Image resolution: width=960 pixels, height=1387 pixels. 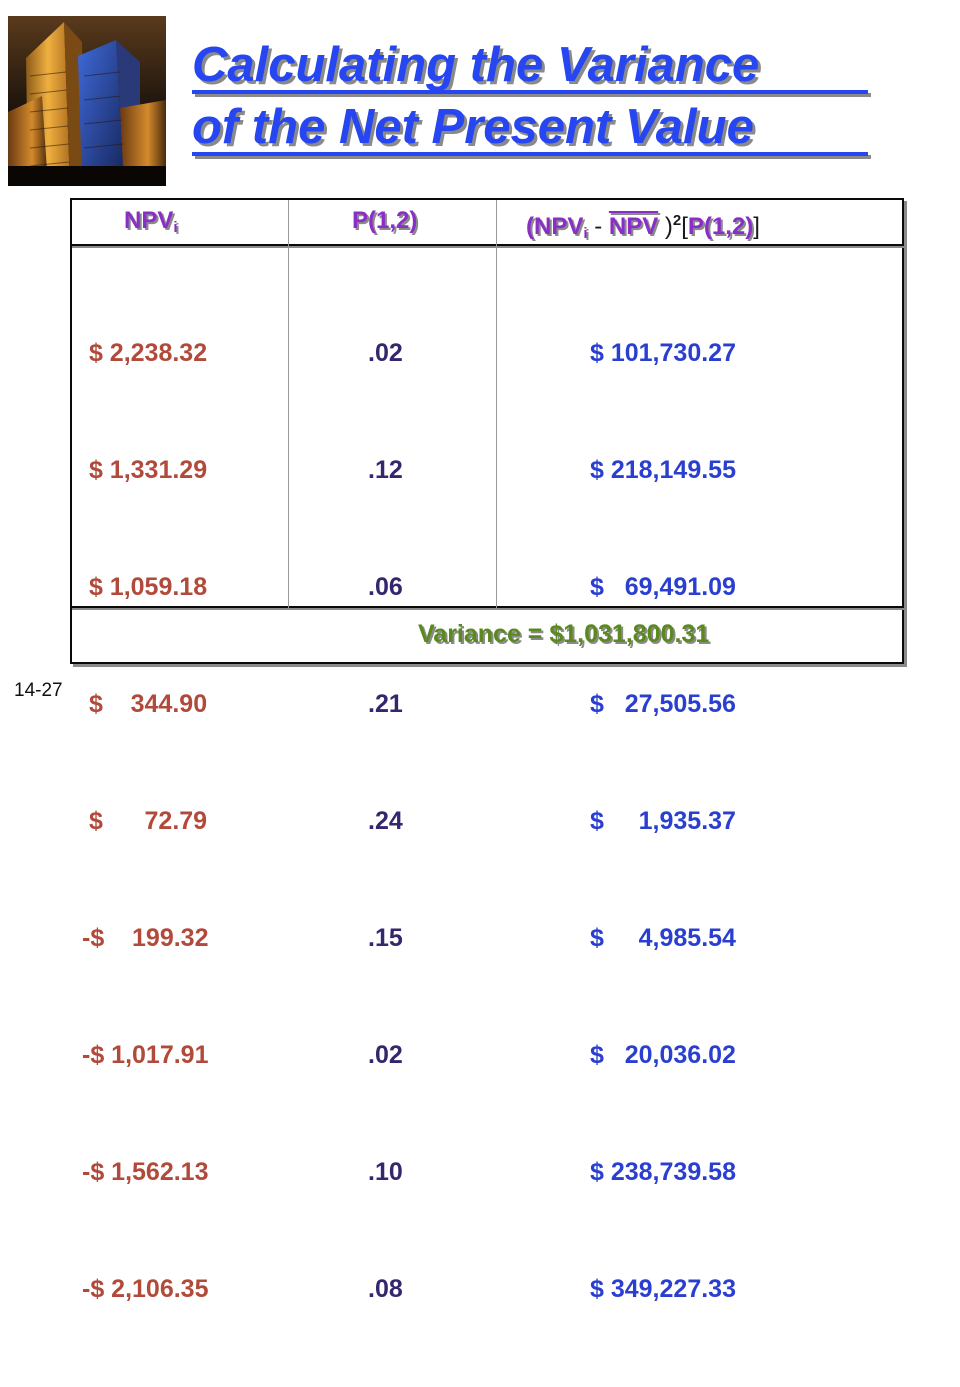 What do you see at coordinates (145, 1172) in the screenshot?
I see `npv-cell: -$ 1,562.13` at bounding box center [145, 1172].